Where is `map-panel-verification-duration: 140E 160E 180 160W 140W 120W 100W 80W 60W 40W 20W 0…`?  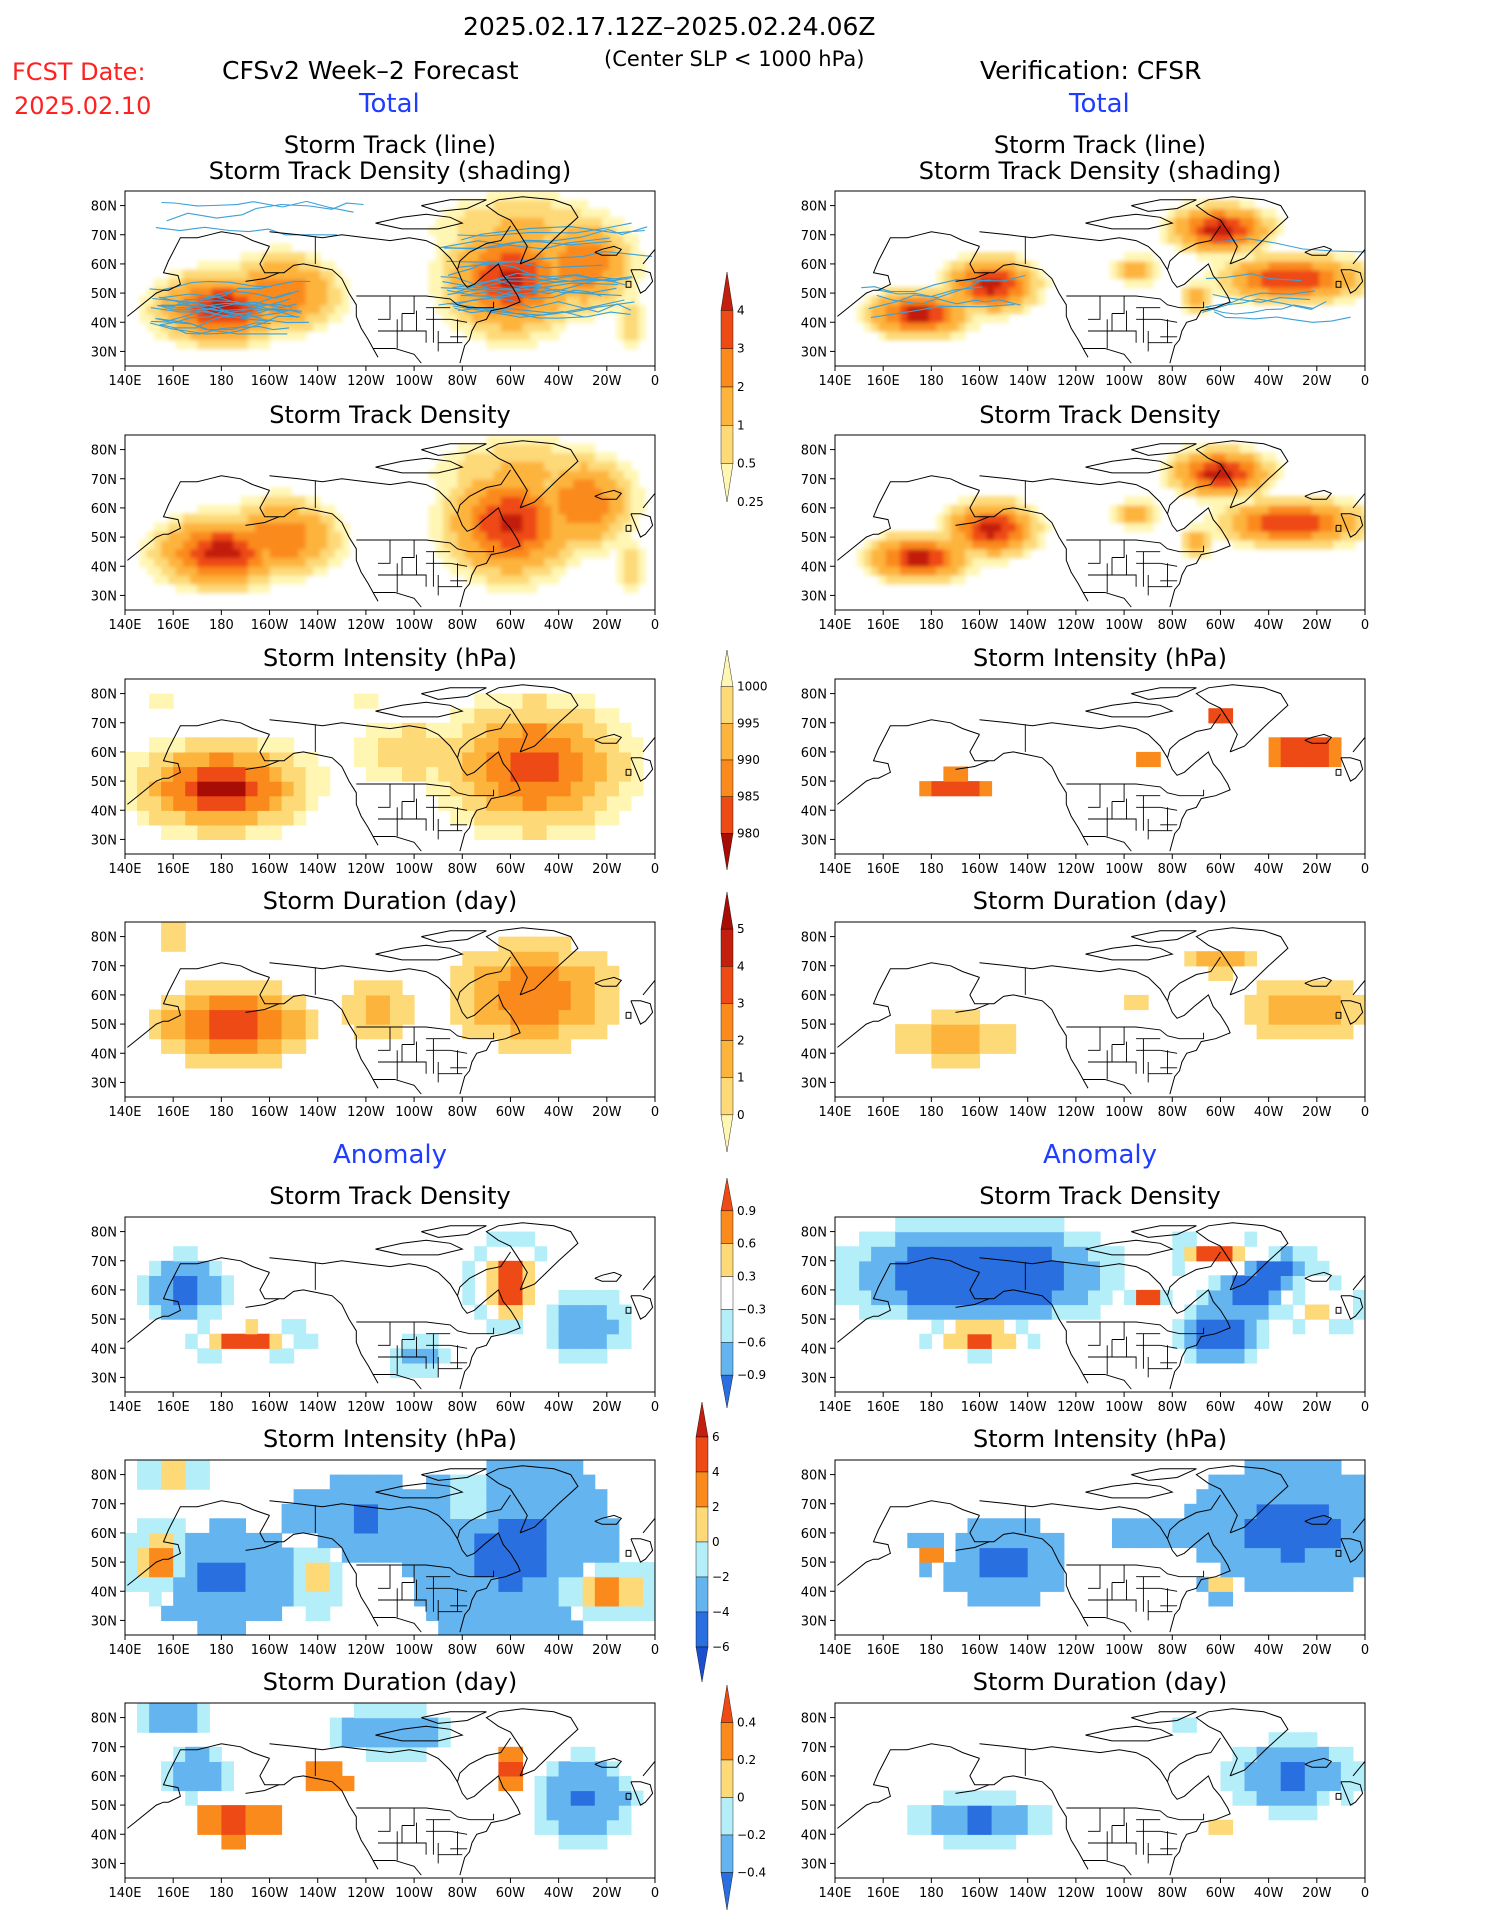 map-panel-verification-duration: 140E 160E 180 160W 140W 120W 100W 80W 60W 40W 20W 0… is located at coordinates (1085, 1020).